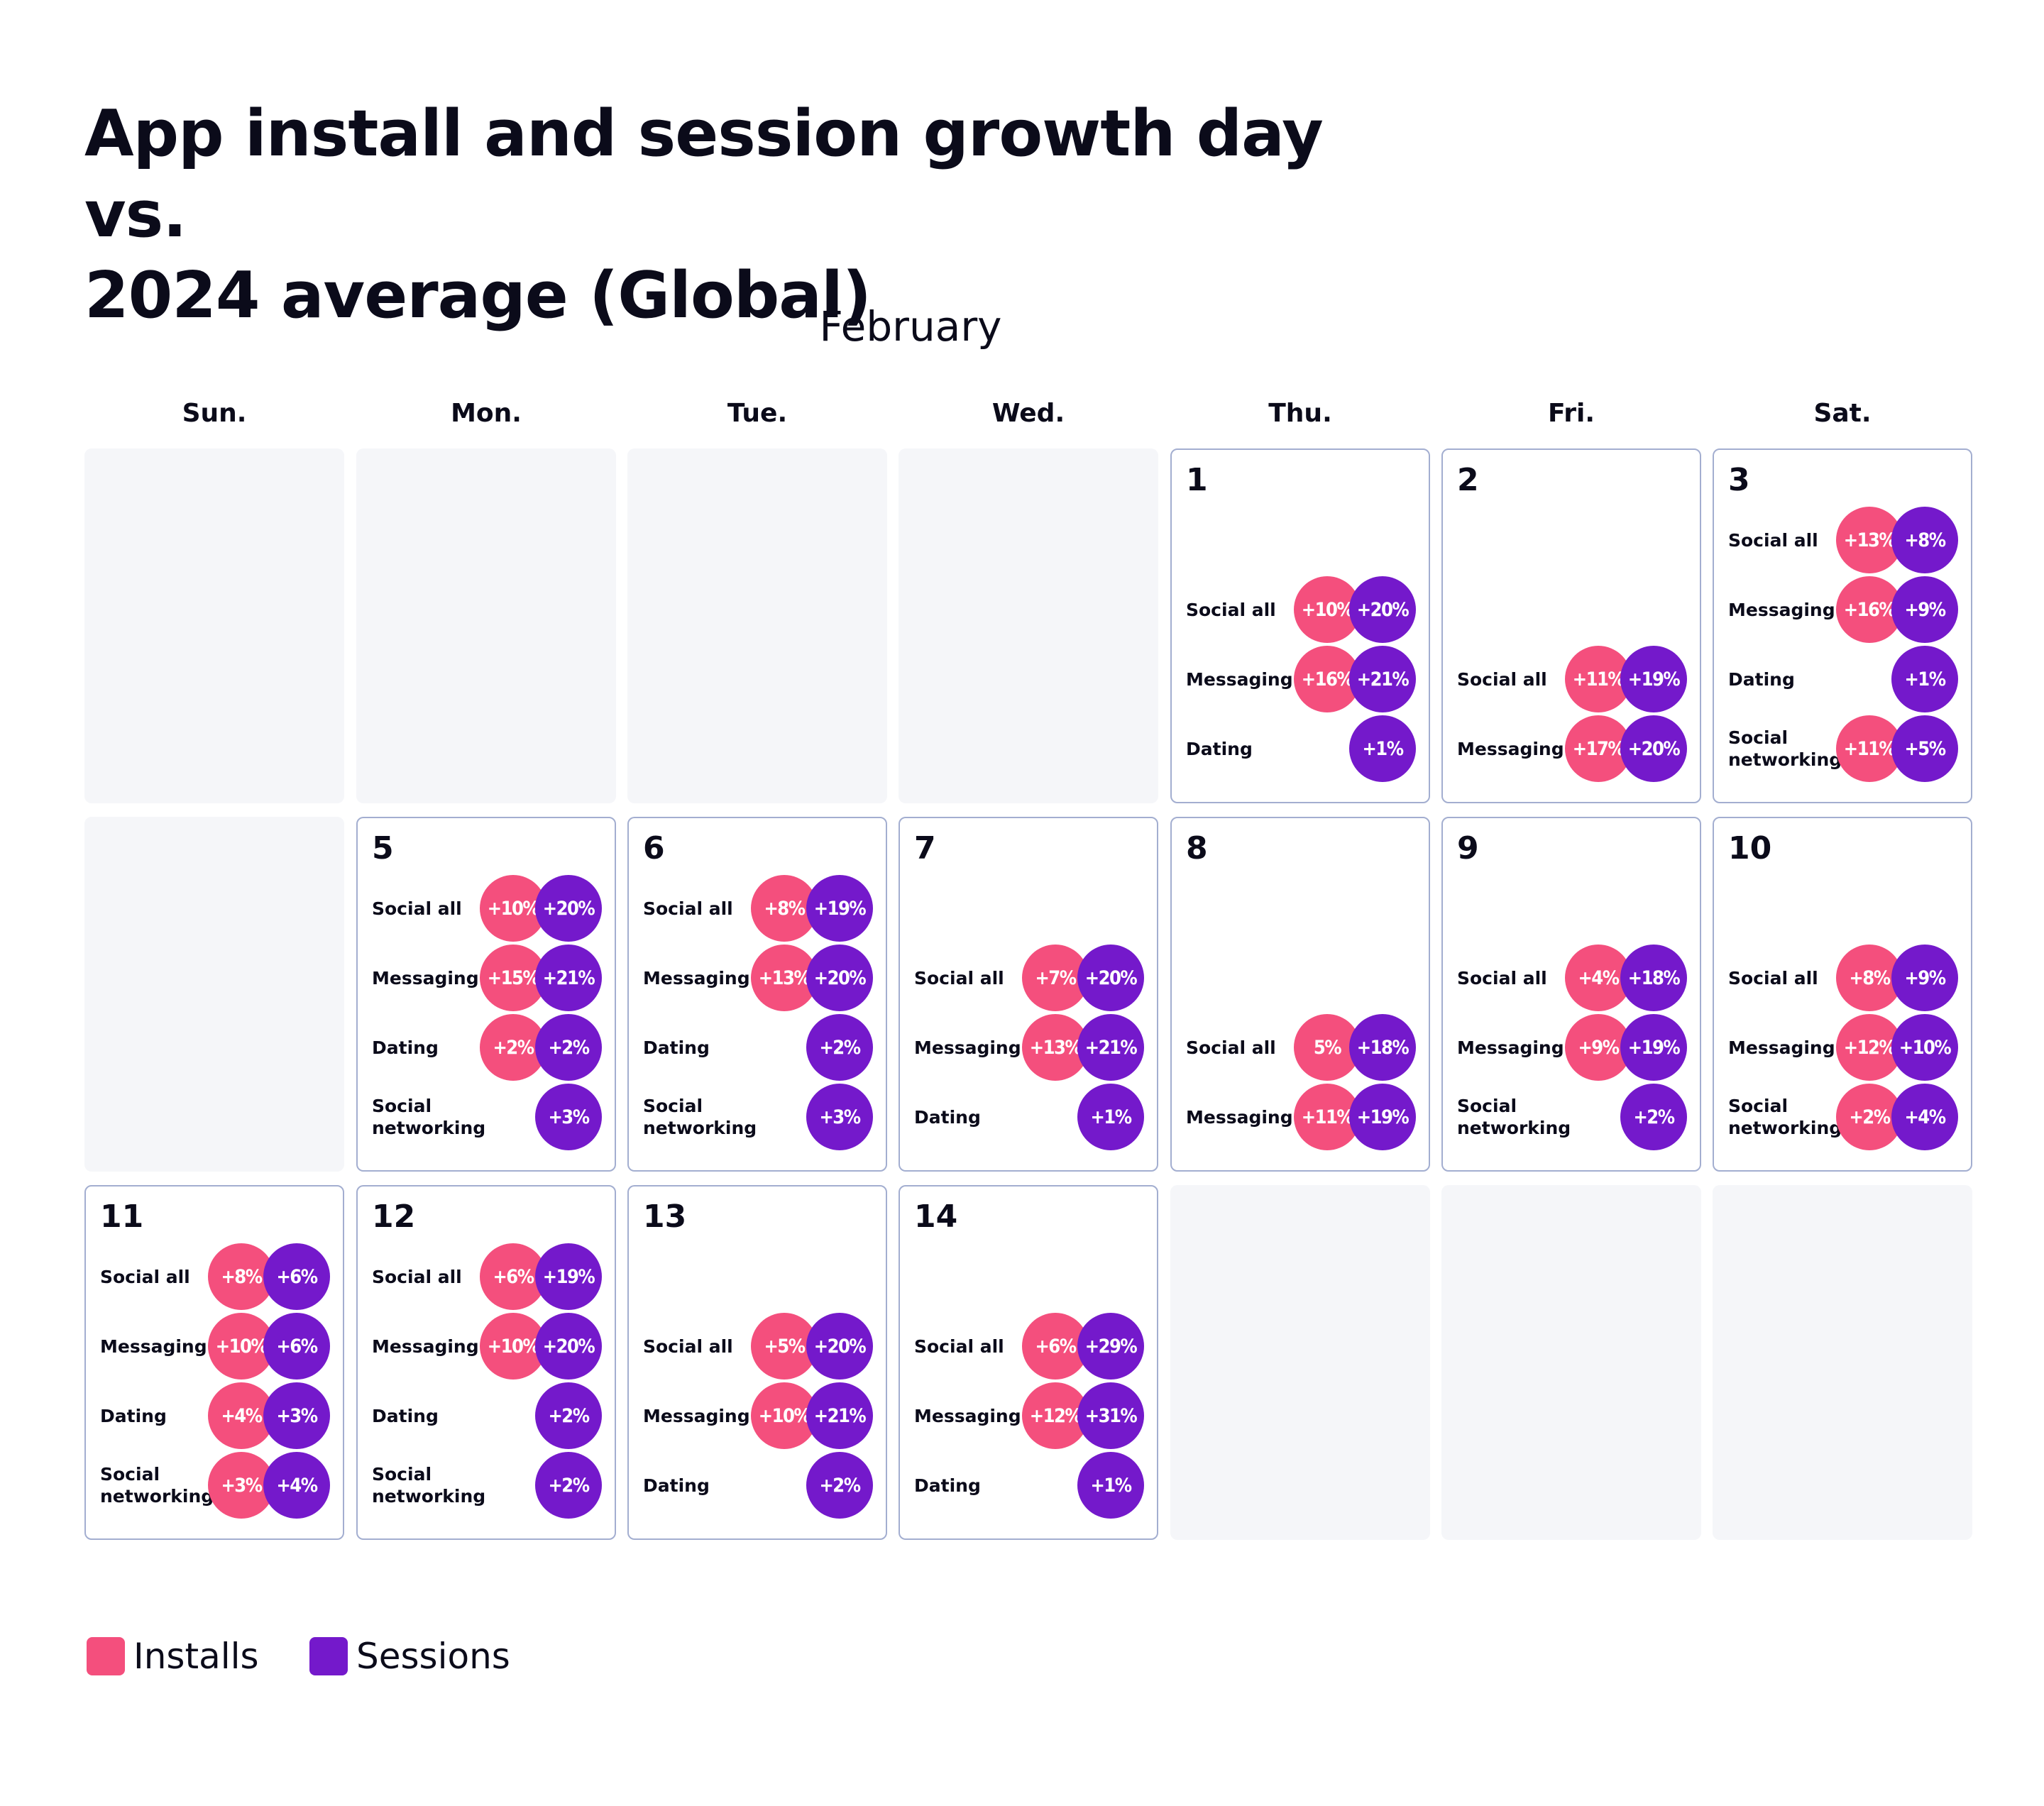 This screenshot has height=1806, width=2044. I want to click on category-row: Social networking +3% +4%, so click(214, 1485).